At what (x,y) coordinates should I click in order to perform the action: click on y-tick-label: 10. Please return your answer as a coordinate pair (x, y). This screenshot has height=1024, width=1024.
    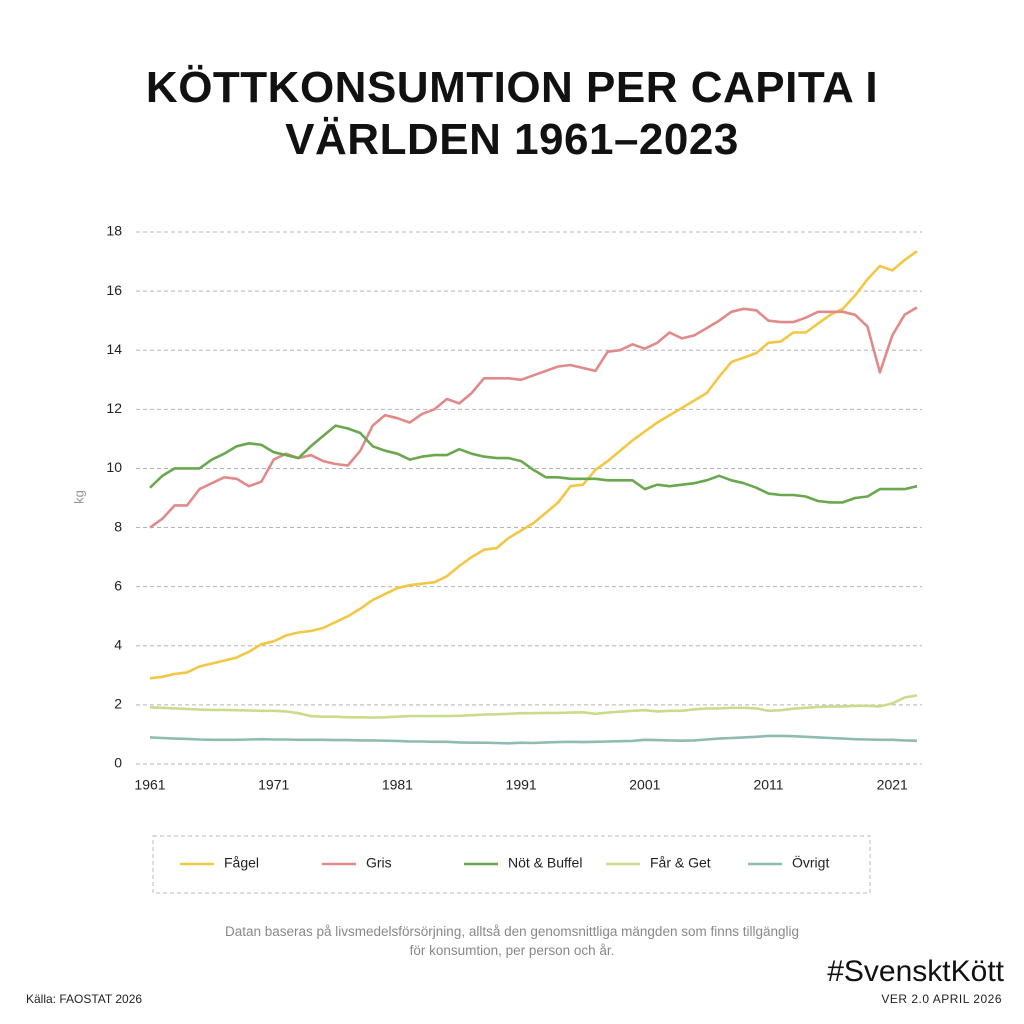
    Looking at the image, I should click on (114, 467).